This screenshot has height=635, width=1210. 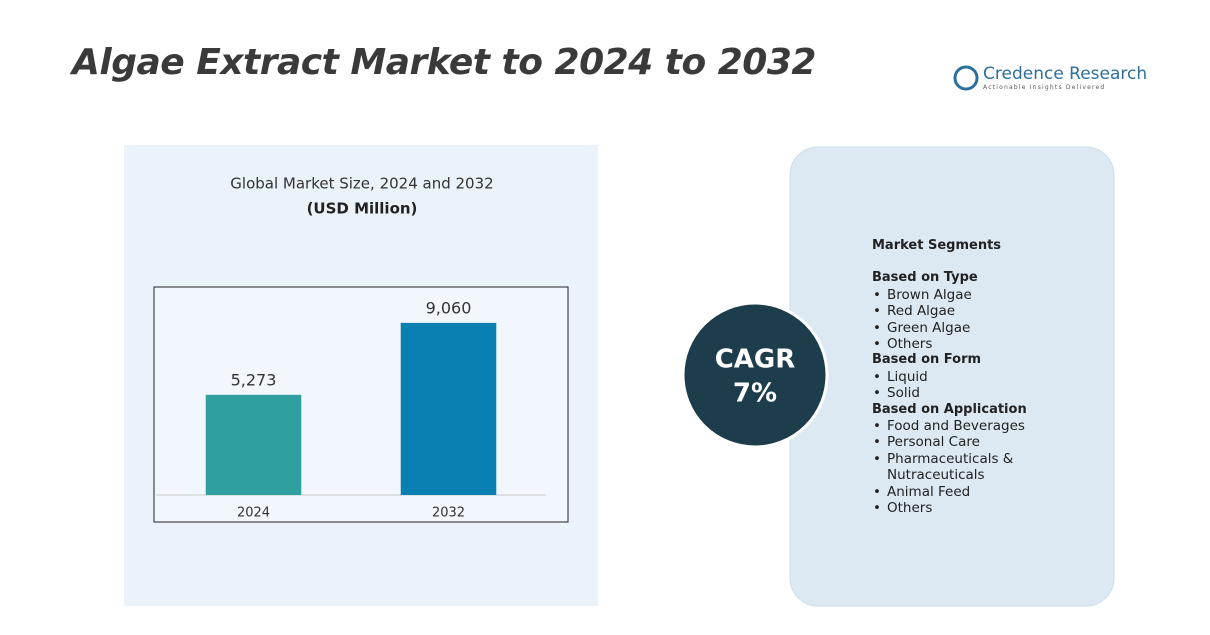 I want to click on segment-heading: Based on Form, so click(x=927, y=360).